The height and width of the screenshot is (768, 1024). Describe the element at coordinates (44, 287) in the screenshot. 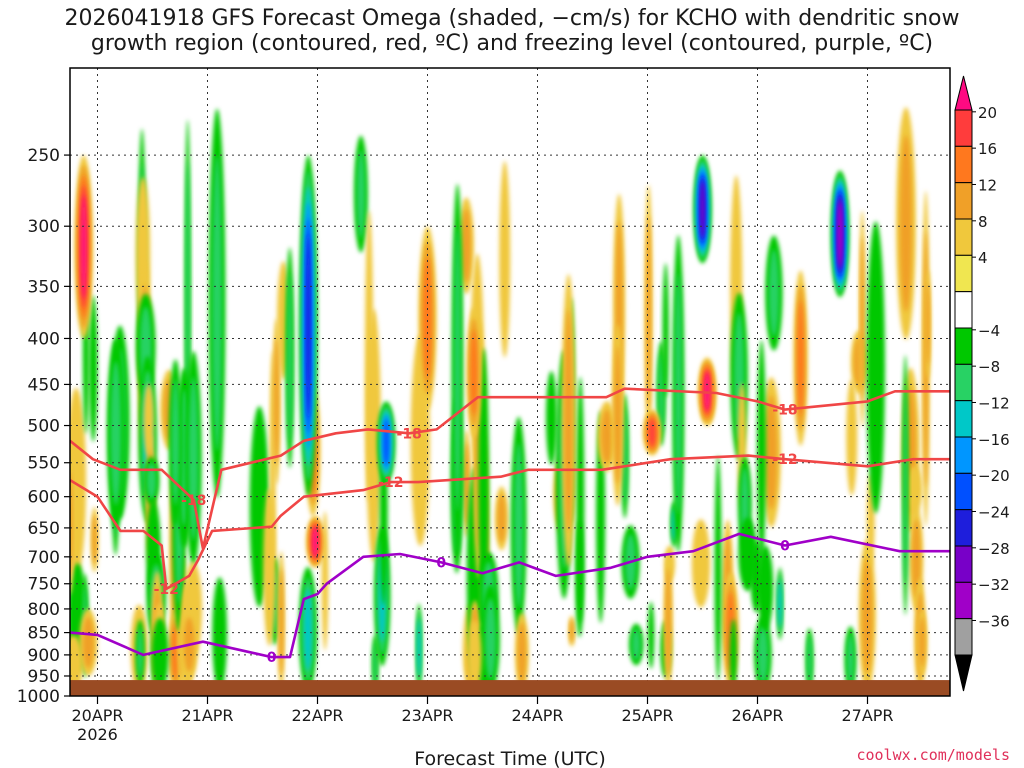

I see `y-tick-label: 350` at that location.